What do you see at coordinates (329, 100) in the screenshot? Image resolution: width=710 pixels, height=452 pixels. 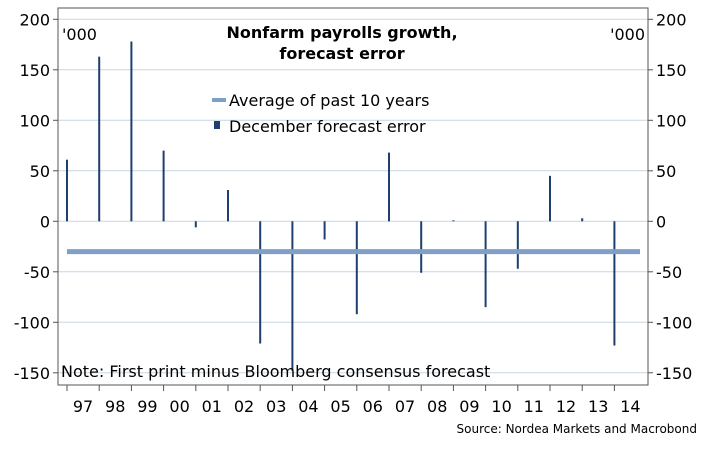 I see `legend-label-average: Average of past 10 years` at bounding box center [329, 100].